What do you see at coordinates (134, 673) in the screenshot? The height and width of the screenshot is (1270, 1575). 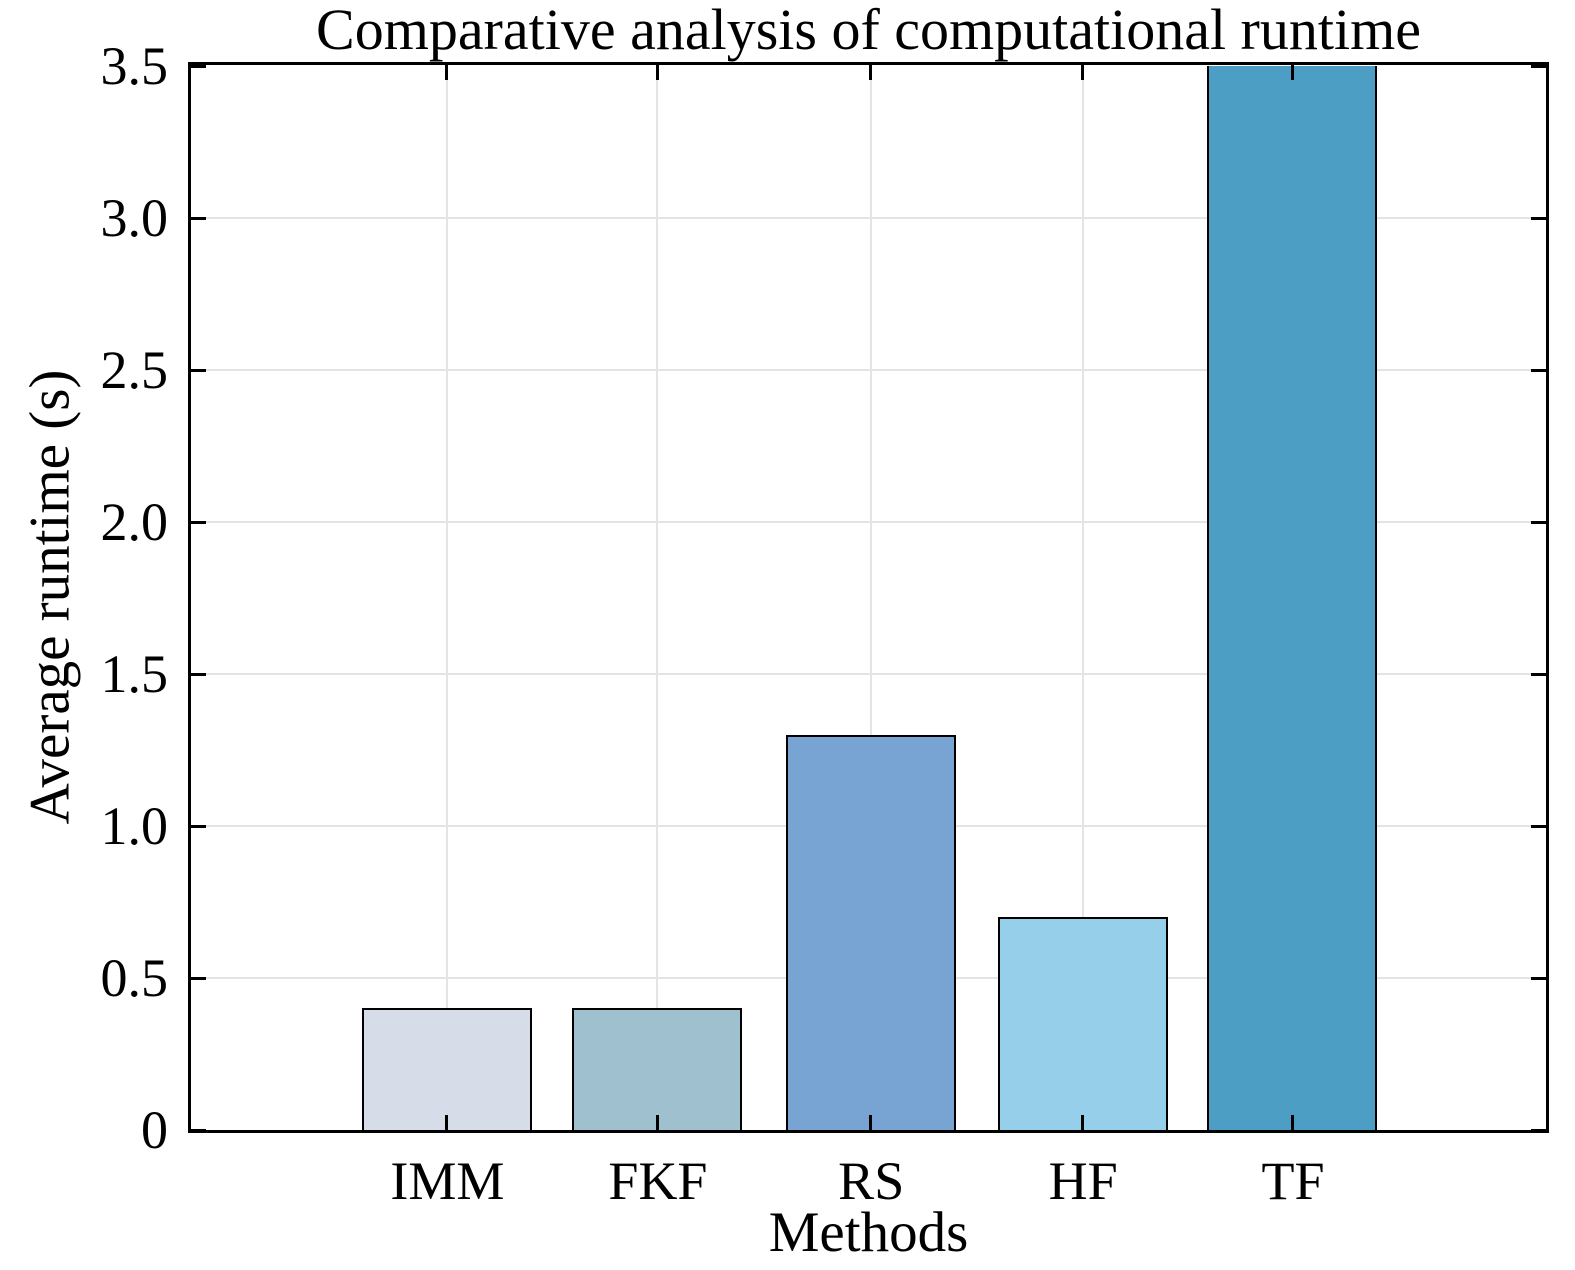 I see `y-tick-label: 1.5` at bounding box center [134, 673].